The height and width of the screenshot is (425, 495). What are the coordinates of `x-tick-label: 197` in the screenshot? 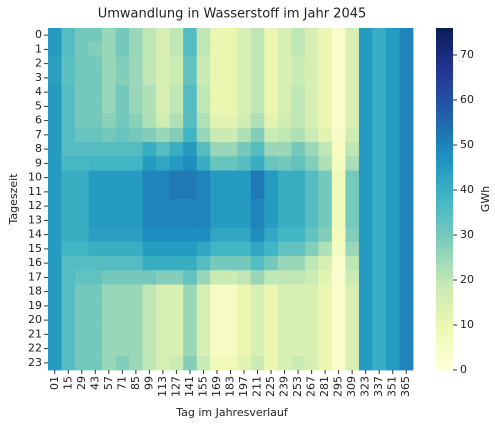 It's located at (243, 386).